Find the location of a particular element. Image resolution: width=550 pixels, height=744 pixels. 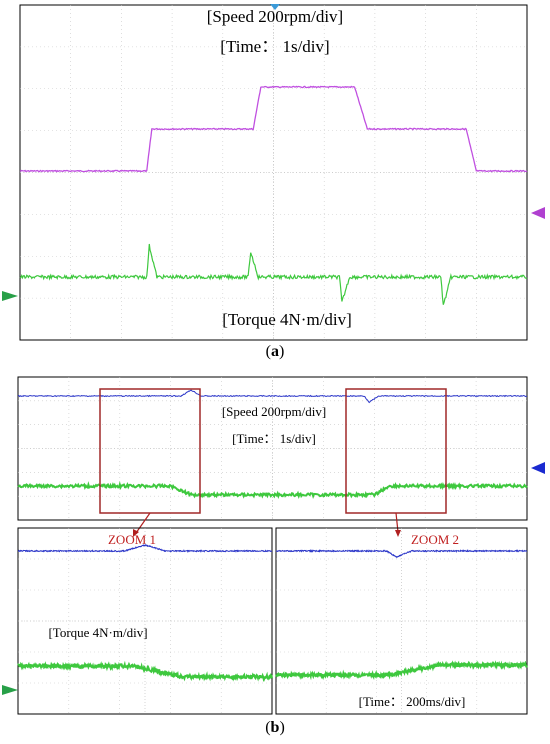

torque-trace-zoom1 is located at coordinates (145, 671).